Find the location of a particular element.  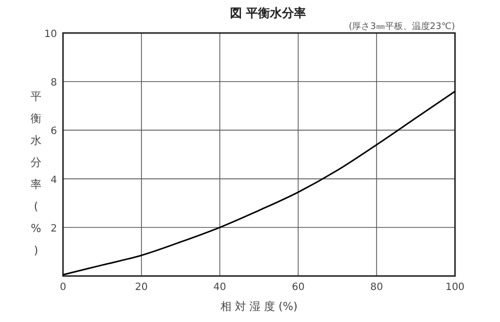

x-tick-label: 60 is located at coordinates (298, 287).